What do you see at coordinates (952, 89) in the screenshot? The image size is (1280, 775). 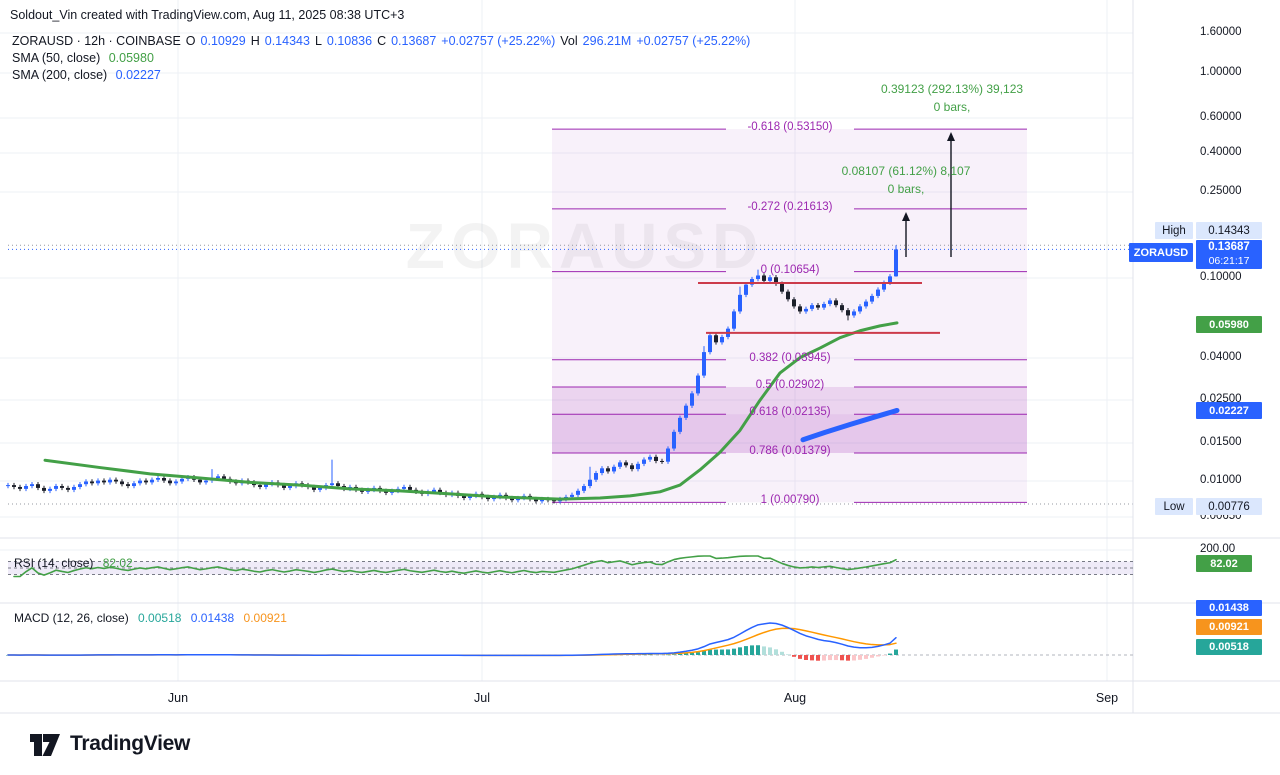 I see `fib-extension-note-1-line1: 0.39123 (292.13%) 39,123` at bounding box center [952, 89].